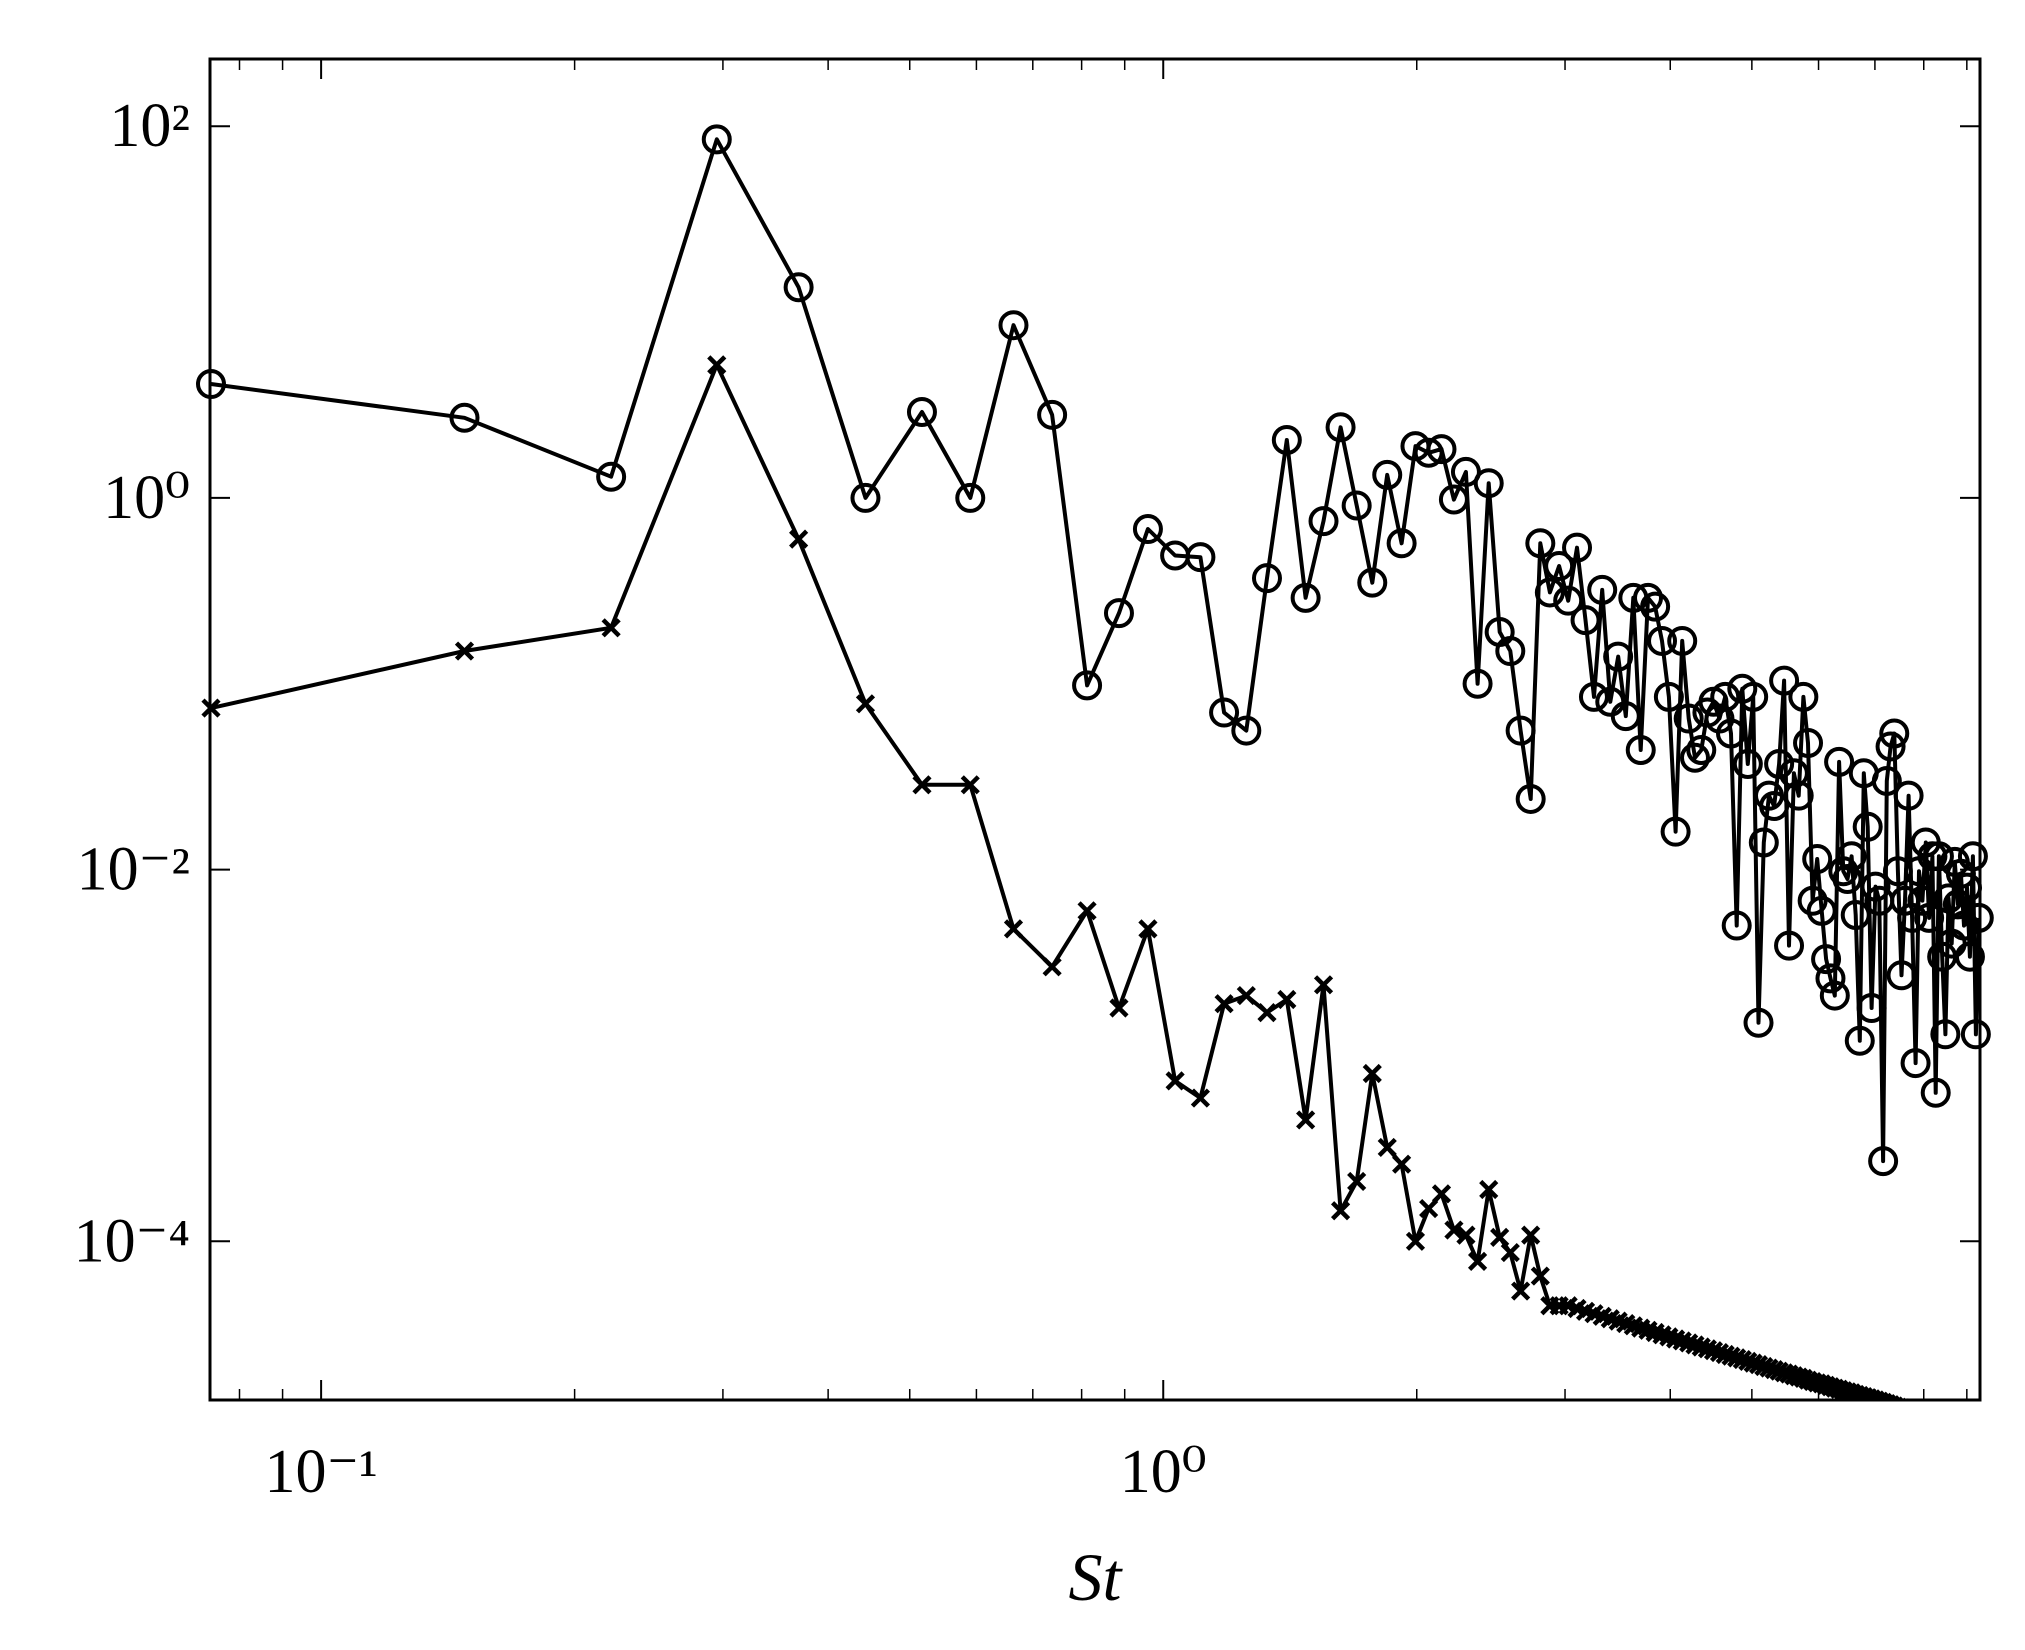  What do you see at coordinates (132, 1241) in the screenshot?
I see `y-tick-label: 10⁻⁴` at bounding box center [132, 1241].